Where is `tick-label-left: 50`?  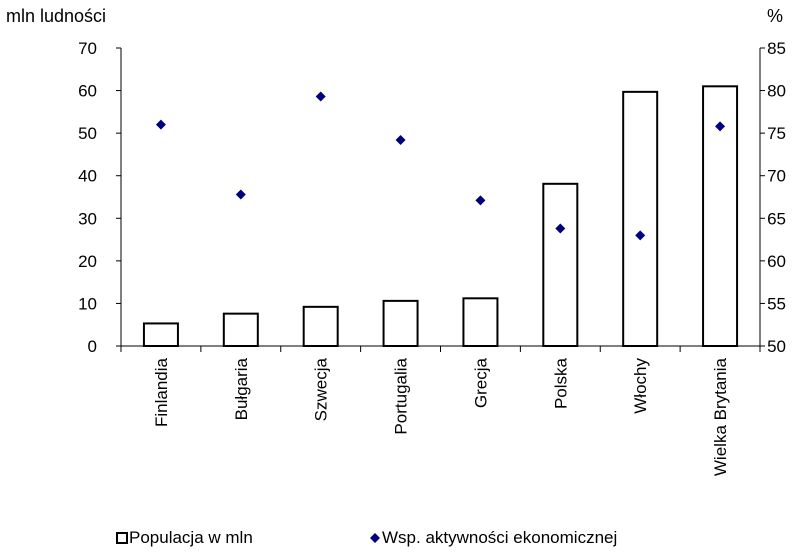
tick-label-left: 50 is located at coordinates (87, 133).